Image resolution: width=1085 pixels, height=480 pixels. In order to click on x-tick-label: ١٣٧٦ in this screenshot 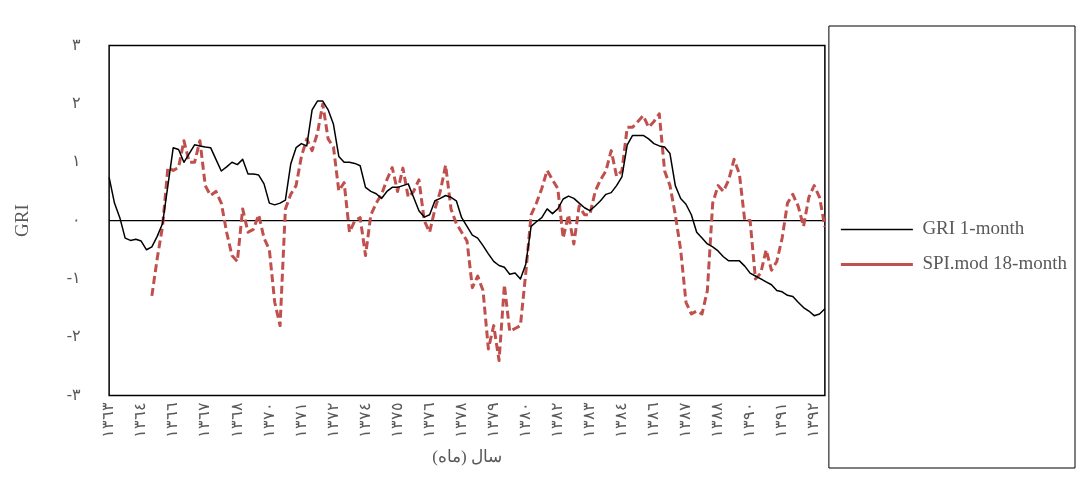, I will do `click(428, 419)`.